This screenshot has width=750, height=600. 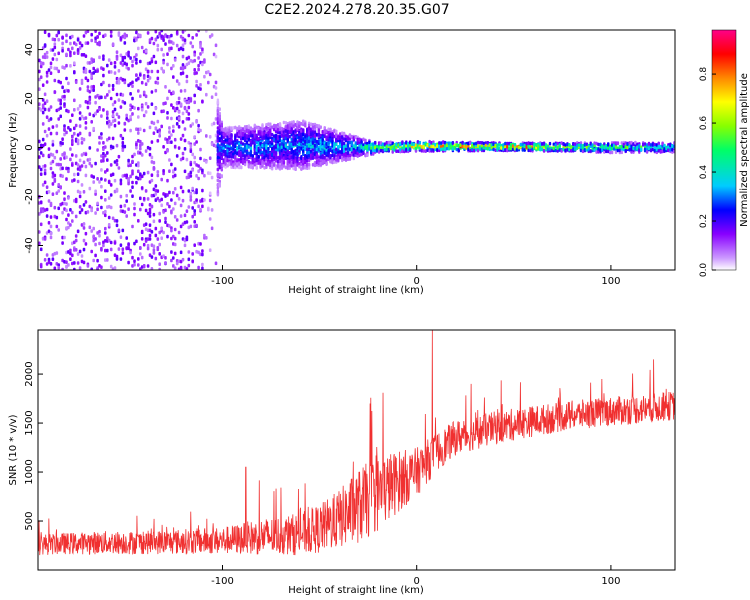 I want to click on x-tick-label: -100, so click(x=222, y=581).